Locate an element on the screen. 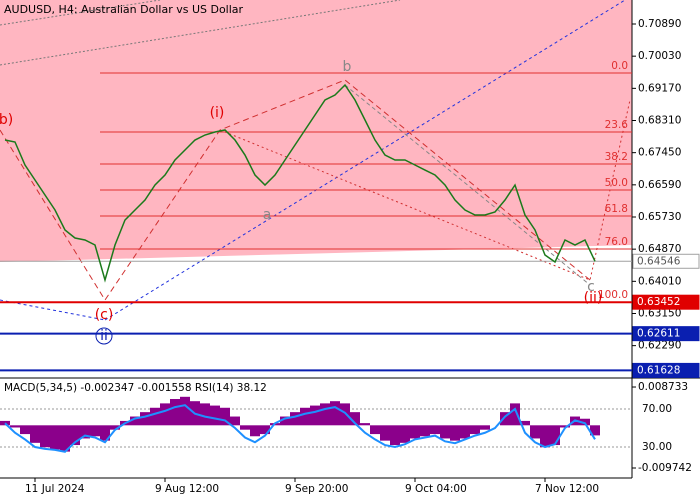 This screenshot has width=700, height=500. fib-label: 23.6 is located at coordinates (617, 125).